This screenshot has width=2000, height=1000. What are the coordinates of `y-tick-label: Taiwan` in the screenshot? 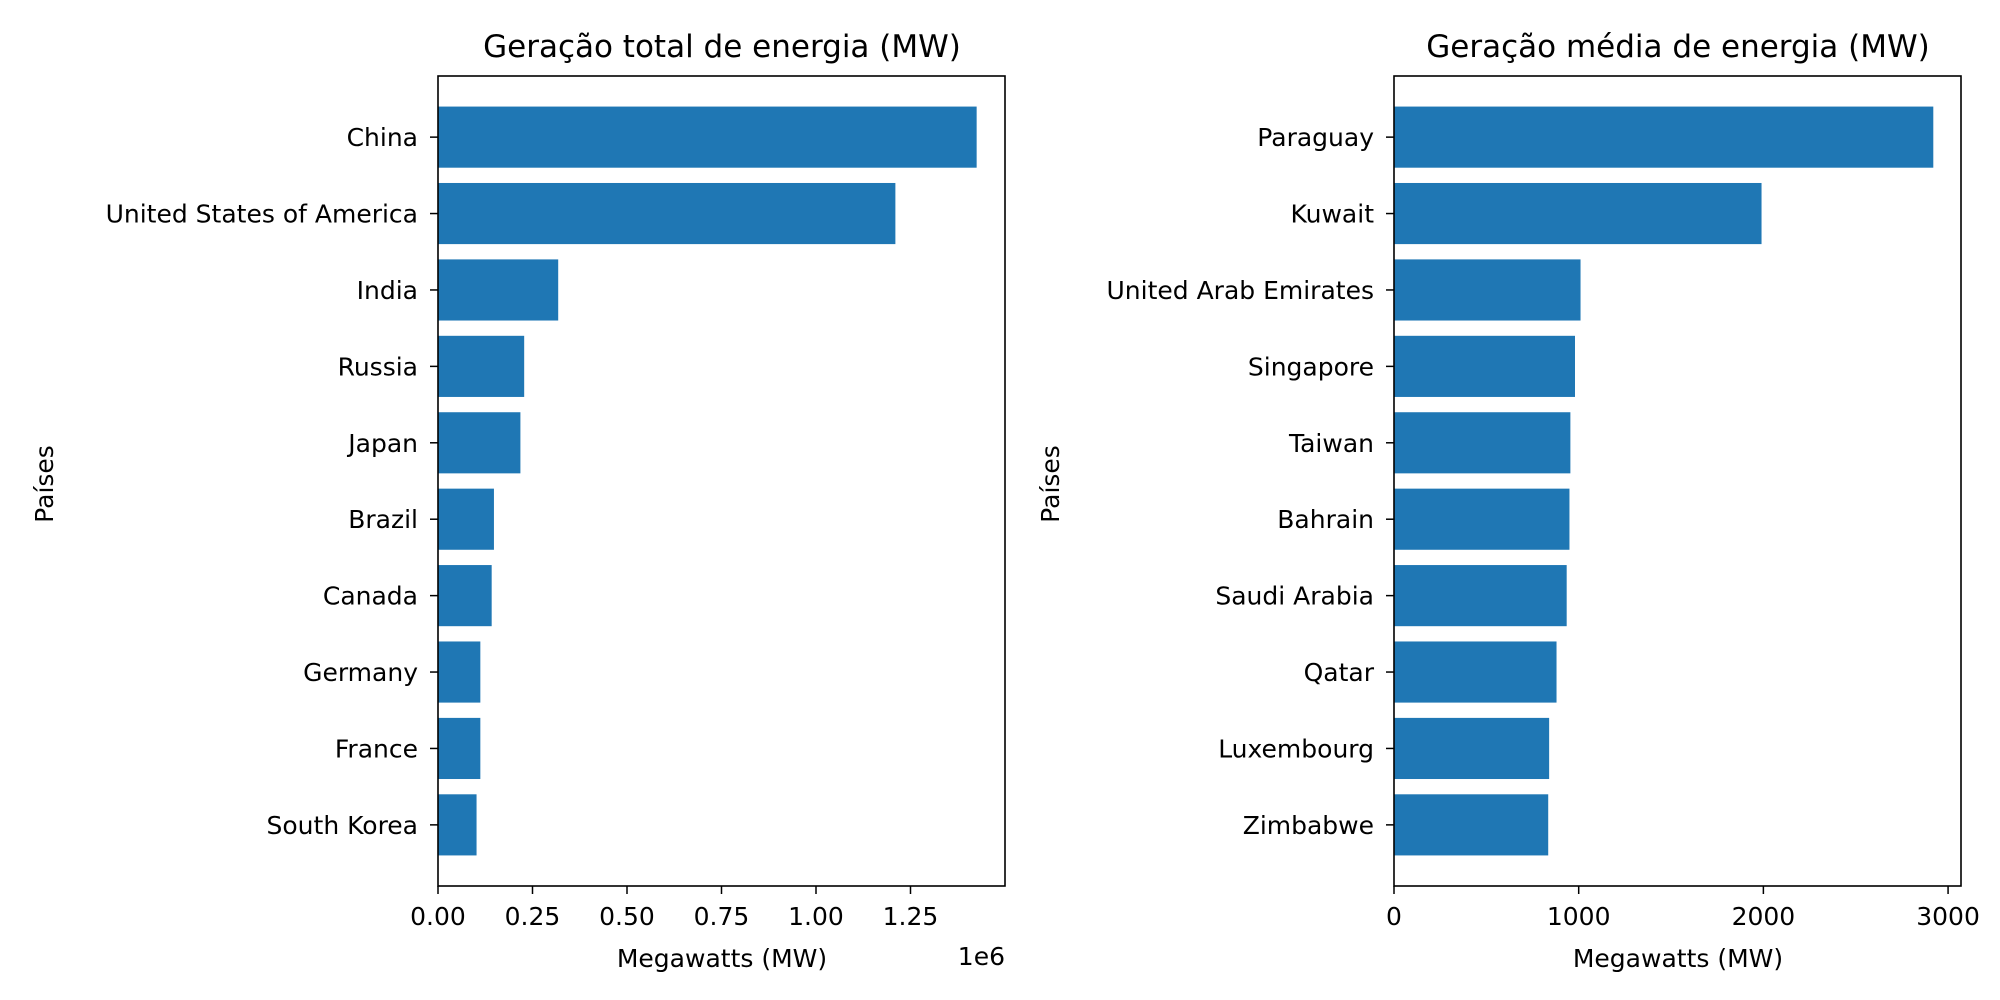 It's located at (1331, 443).